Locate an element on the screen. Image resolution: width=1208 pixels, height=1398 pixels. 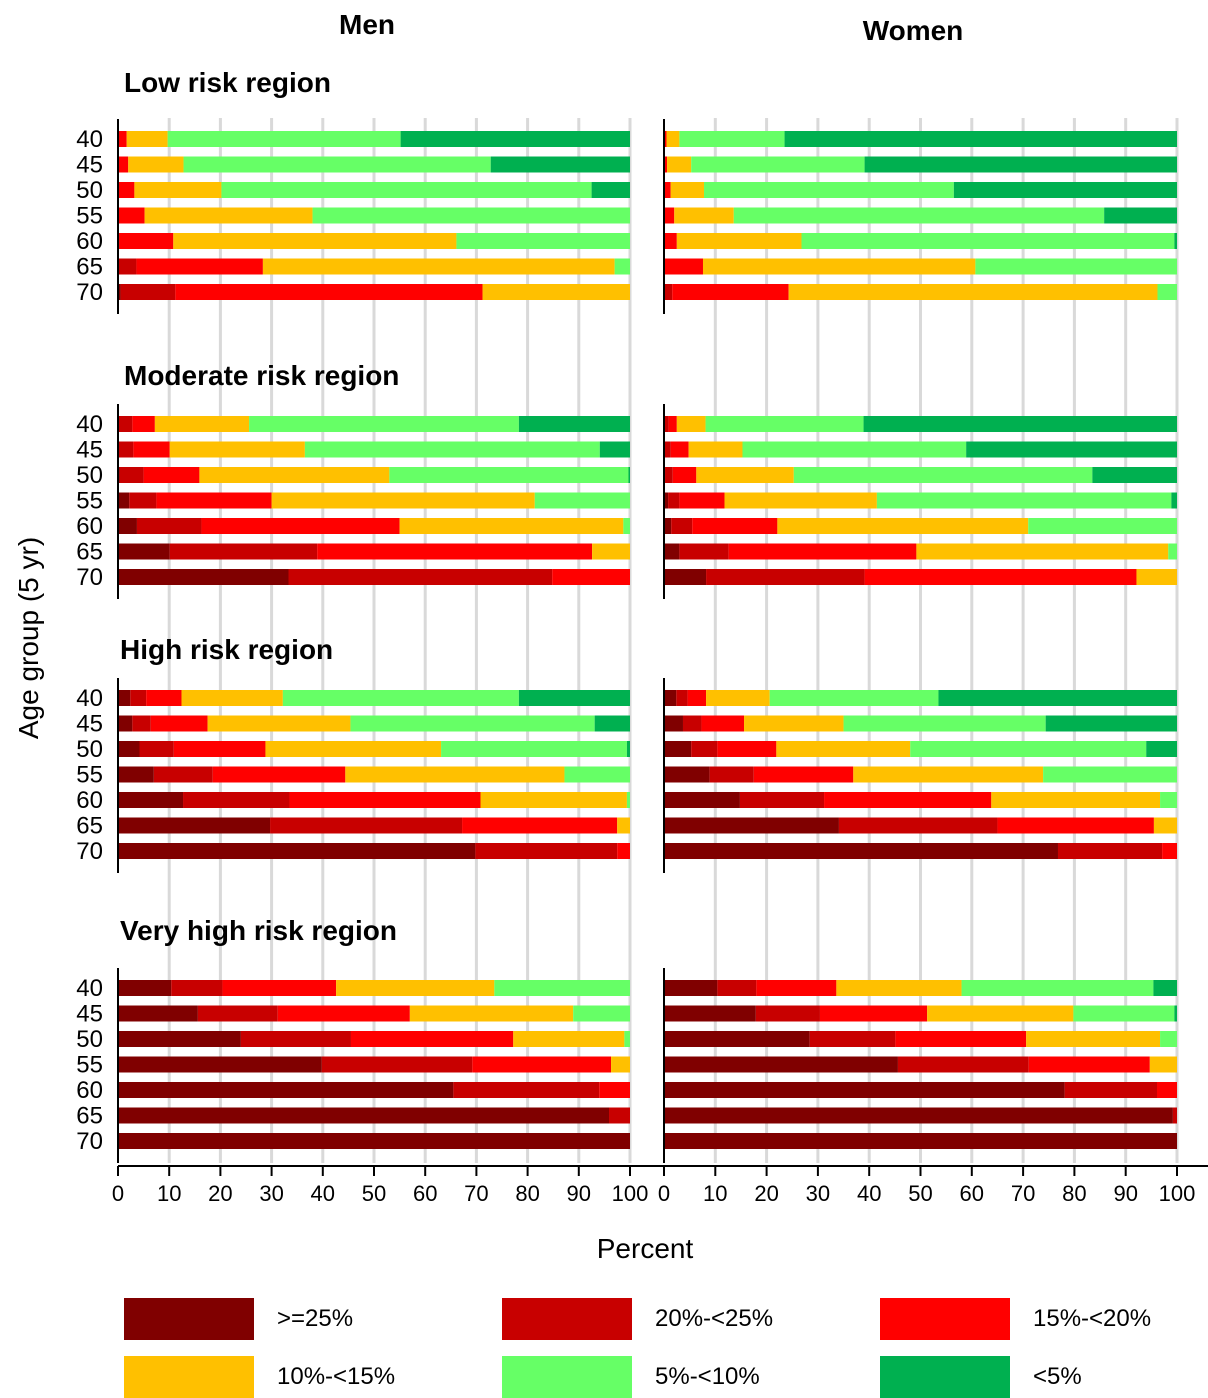
bar-segment-men-45-5to10 is located at coordinates (472, 723).